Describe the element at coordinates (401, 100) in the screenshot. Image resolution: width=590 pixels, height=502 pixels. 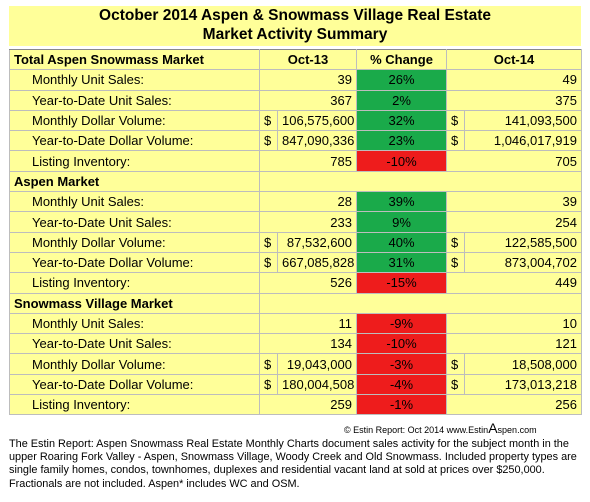
I see `percent-change: 2%` at that location.